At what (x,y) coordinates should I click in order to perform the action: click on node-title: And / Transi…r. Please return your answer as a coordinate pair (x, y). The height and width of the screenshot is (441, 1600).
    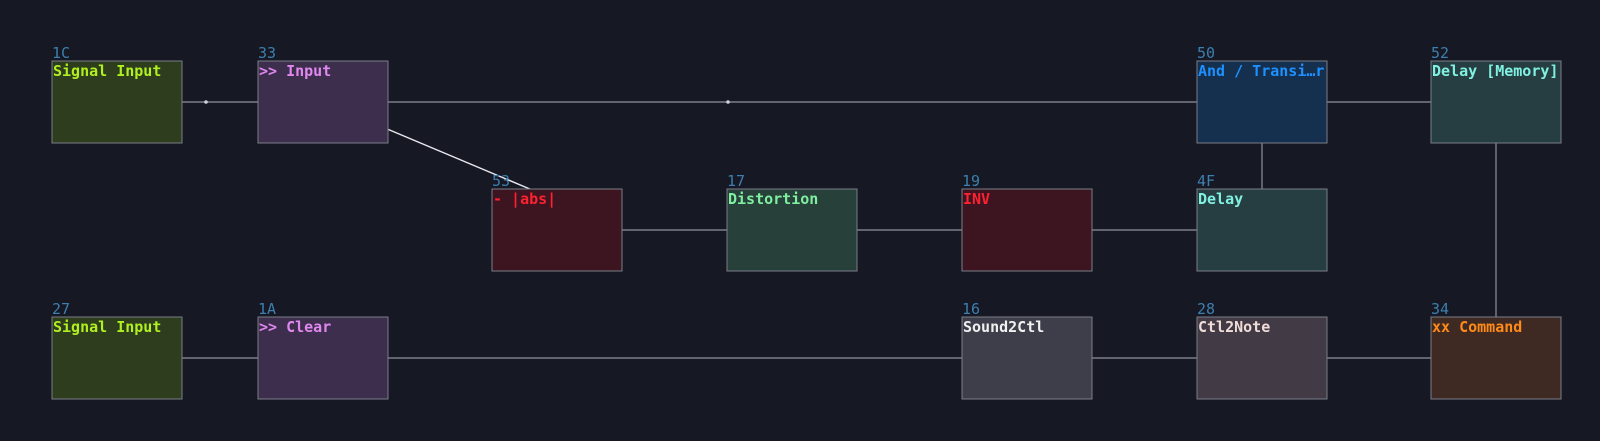
    Looking at the image, I should click on (1261, 71).